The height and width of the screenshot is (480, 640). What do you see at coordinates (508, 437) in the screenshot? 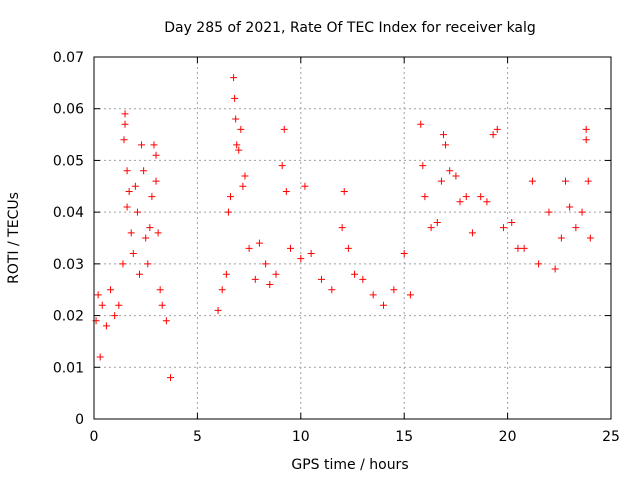
I see `x-tick-label: 20` at bounding box center [508, 437].